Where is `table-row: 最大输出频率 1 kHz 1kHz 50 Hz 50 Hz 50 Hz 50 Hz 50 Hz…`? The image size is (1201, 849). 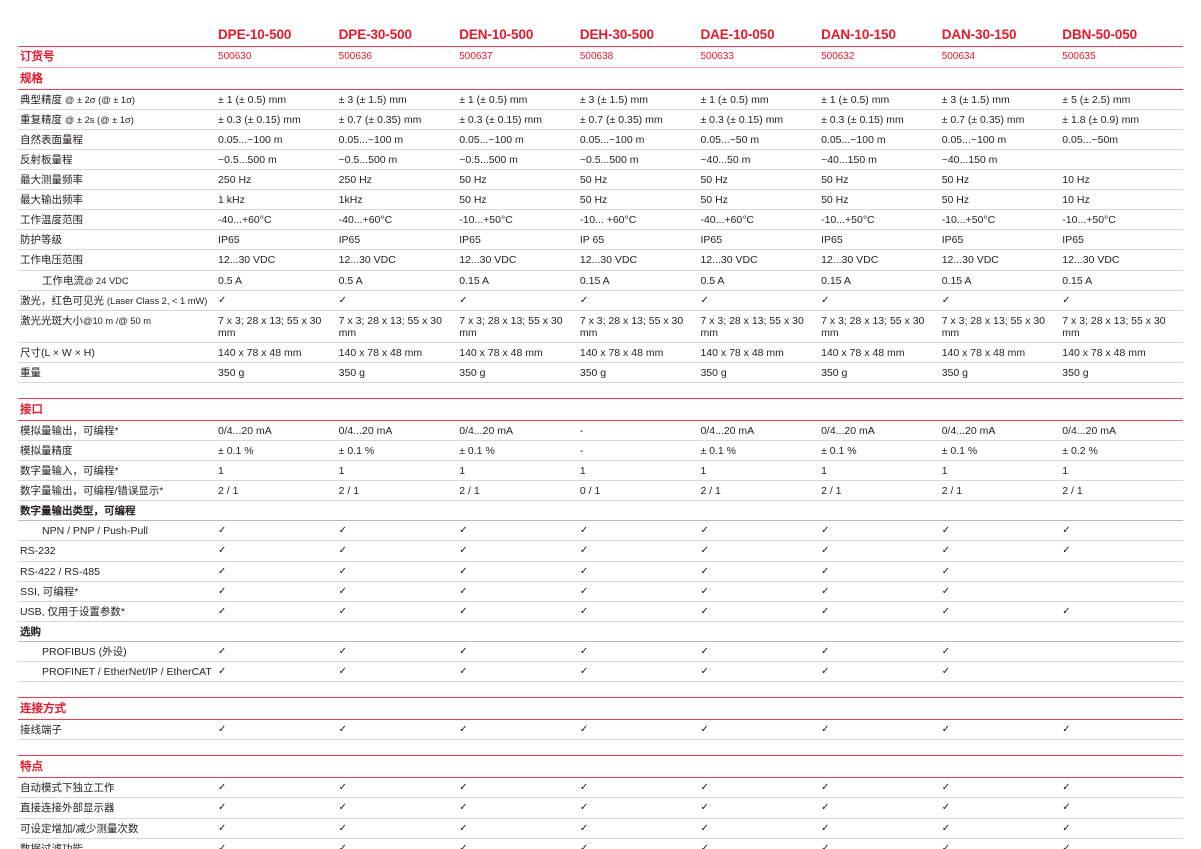 table-row: 最大输出频率 1 kHz 1kHz 50 Hz 50 Hz 50 Hz 50 Hz 50 Hz… is located at coordinates (600, 200).